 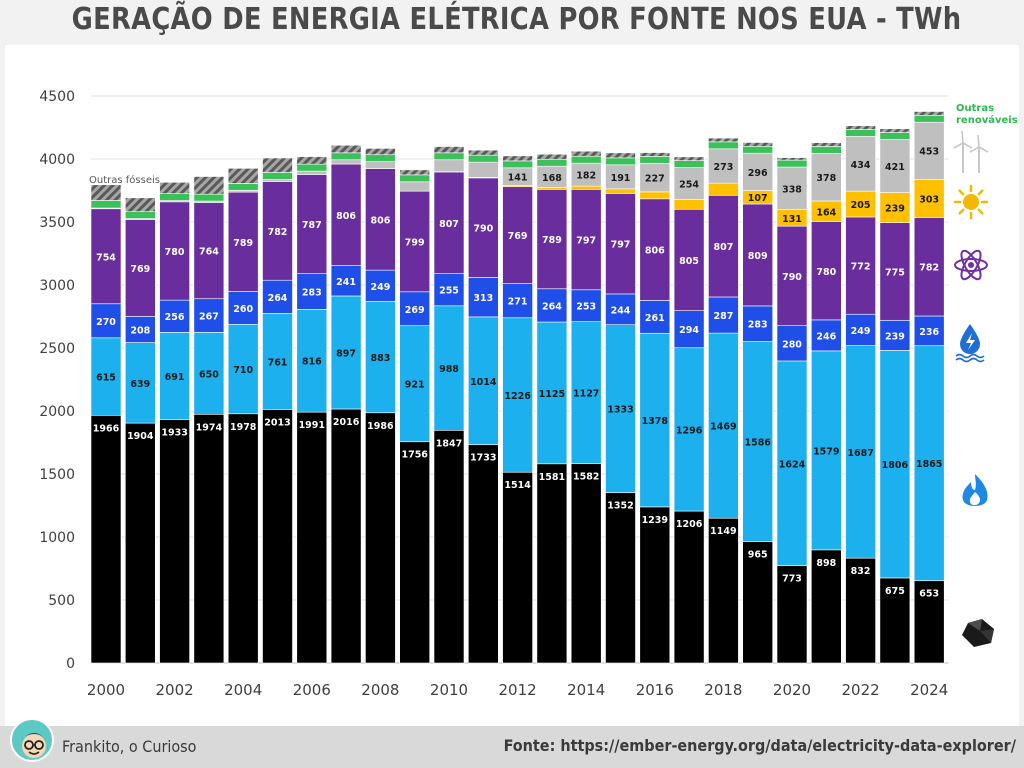 What do you see at coordinates (757, 442) in the screenshot?
I see `data-label-gas: 1586` at bounding box center [757, 442].